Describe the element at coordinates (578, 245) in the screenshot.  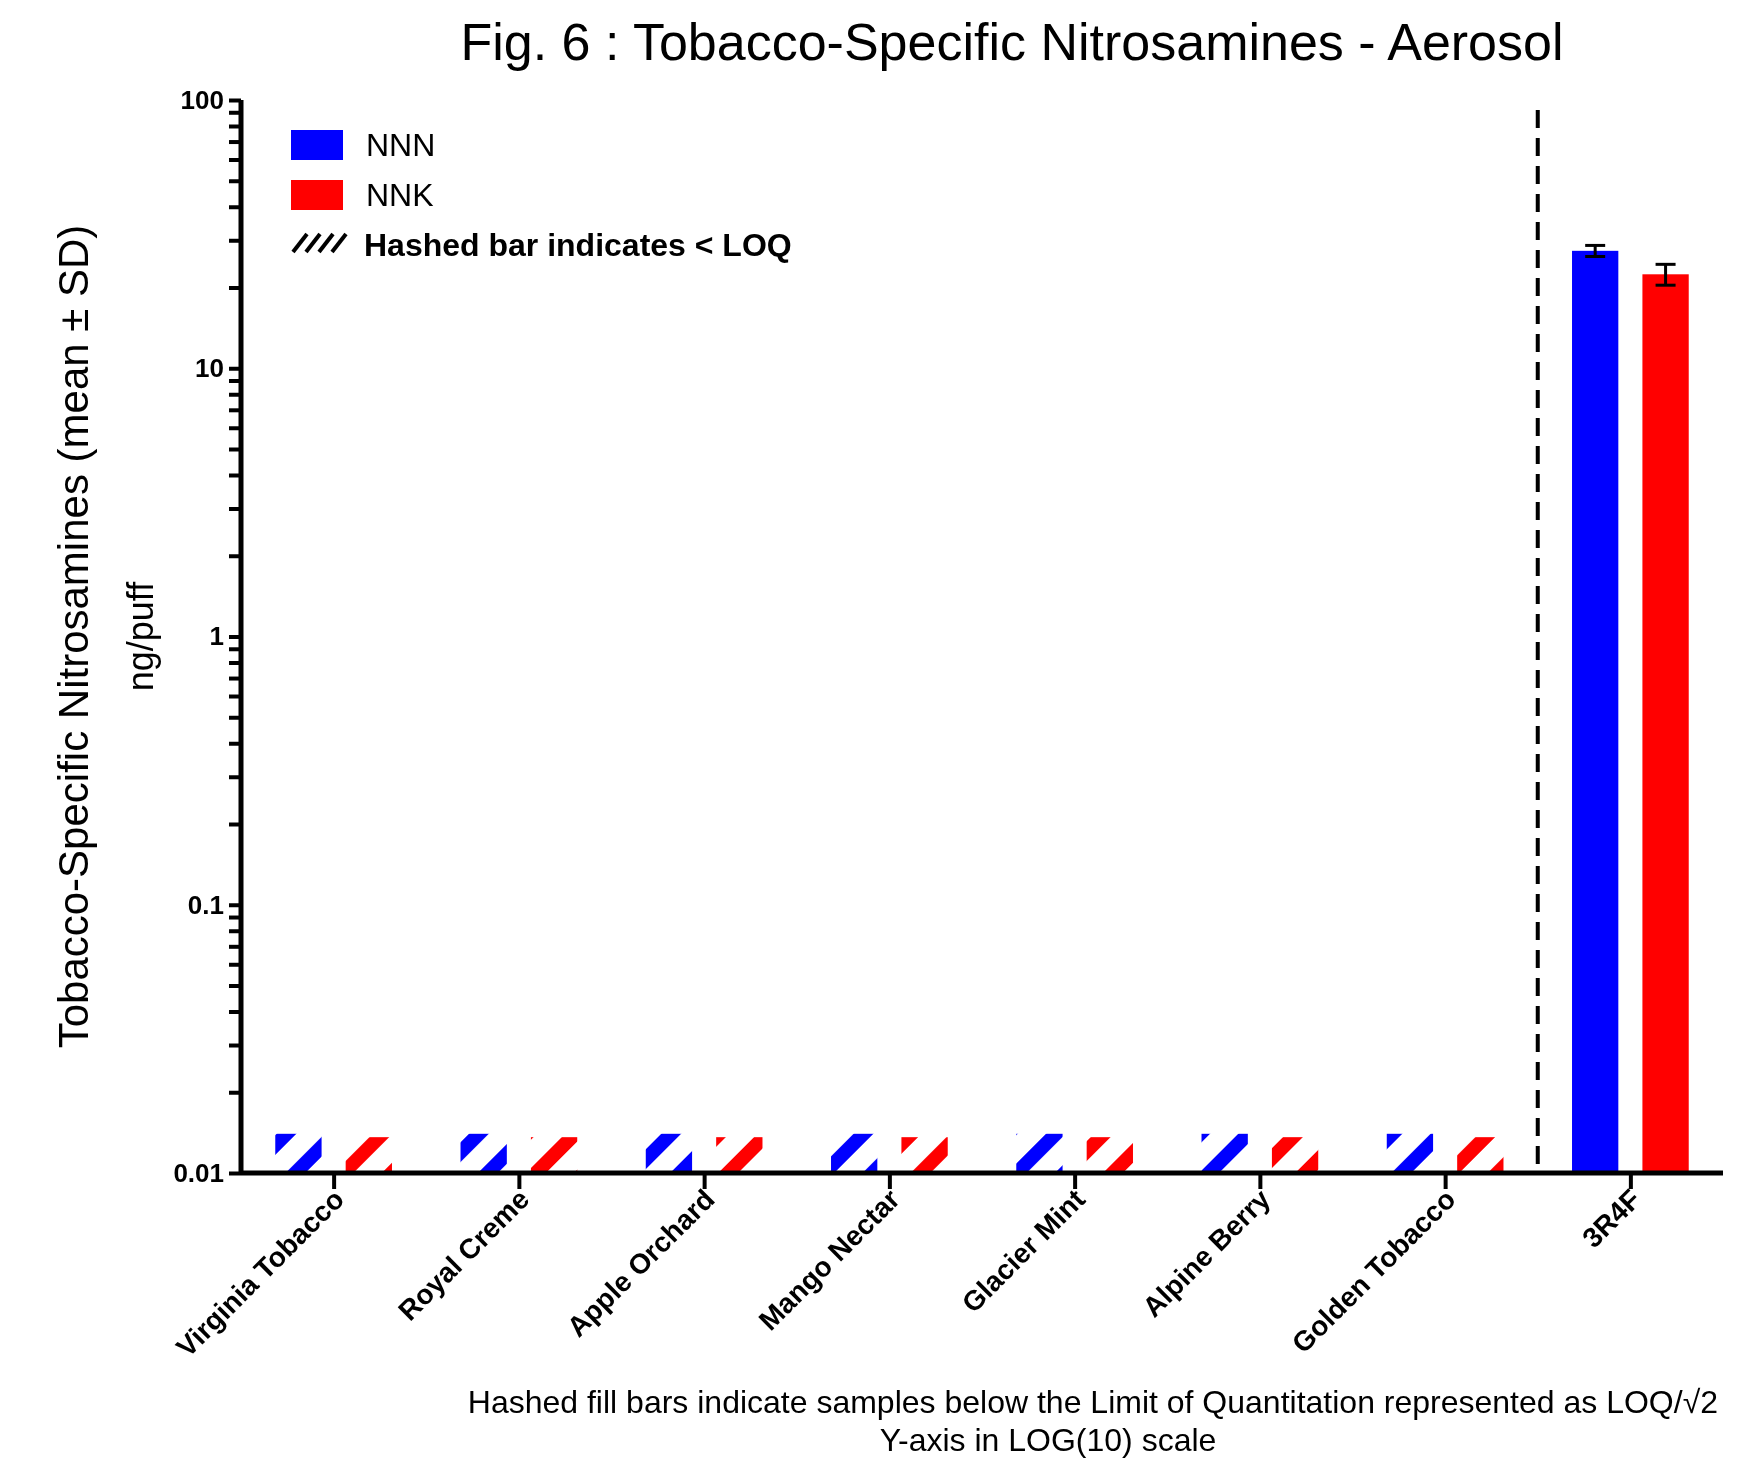
I see `annotation: Hashed bar indicates < LOQ` at that location.